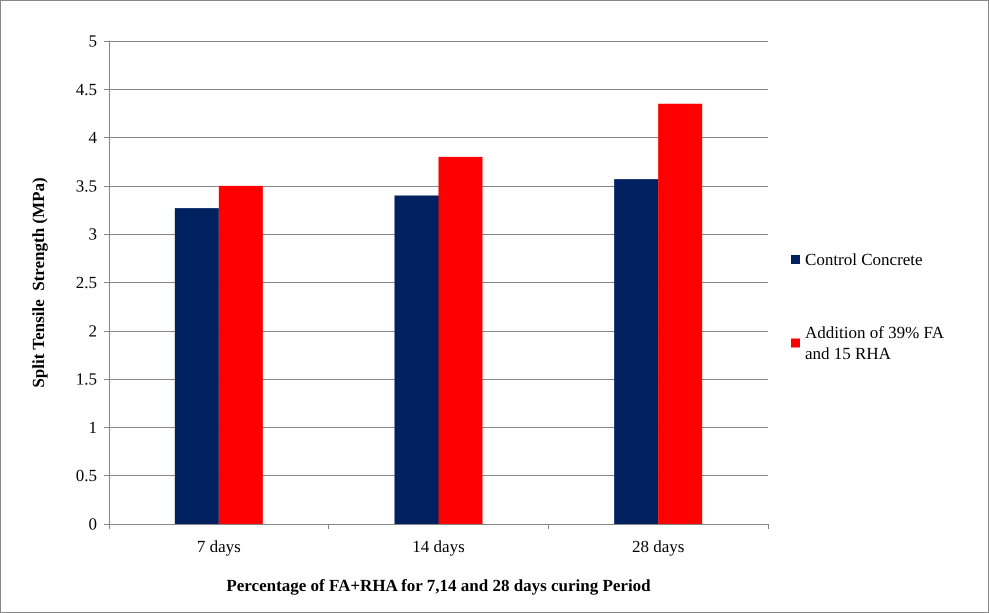 Image resolution: width=989 pixels, height=613 pixels. What do you see at coordinates (86, 282) in the screenshot?
I see `y-tick-label: 2.5` at bounding box center [86, 282].